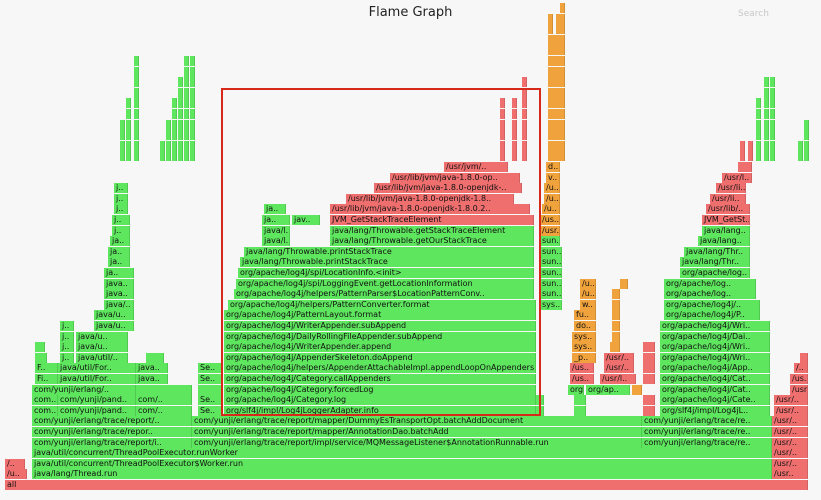  Describe the element at coordinates (715, 337) in the screenshot. I see `flame-frame: org/apache/log4j/Dai..` at that location.